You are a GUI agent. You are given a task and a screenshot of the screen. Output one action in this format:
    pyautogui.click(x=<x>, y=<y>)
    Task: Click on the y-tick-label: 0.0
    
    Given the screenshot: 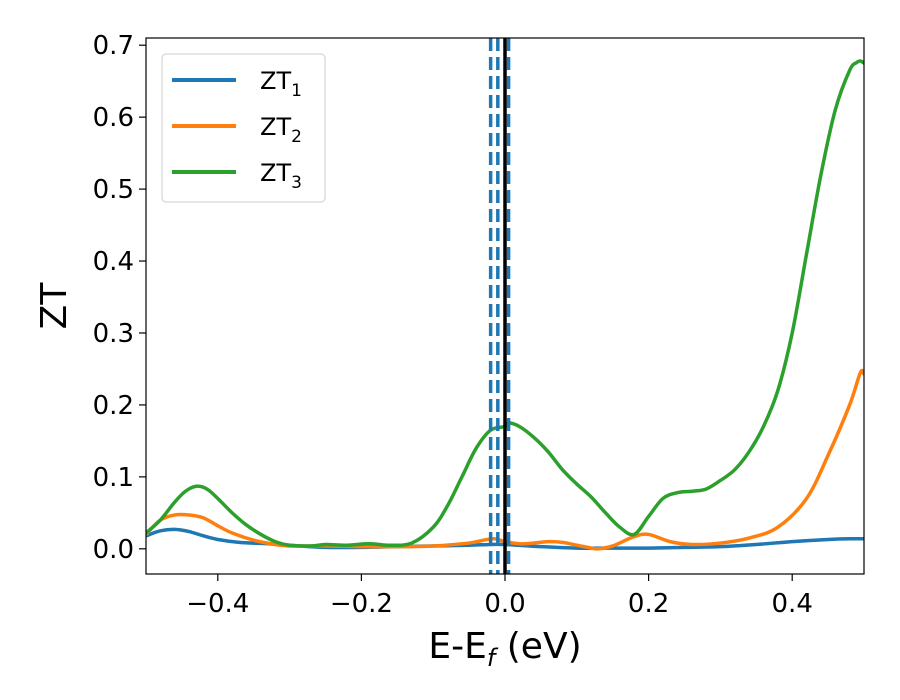 What is the action you would take?
    pyautogui.click(x=113, y=550)
    